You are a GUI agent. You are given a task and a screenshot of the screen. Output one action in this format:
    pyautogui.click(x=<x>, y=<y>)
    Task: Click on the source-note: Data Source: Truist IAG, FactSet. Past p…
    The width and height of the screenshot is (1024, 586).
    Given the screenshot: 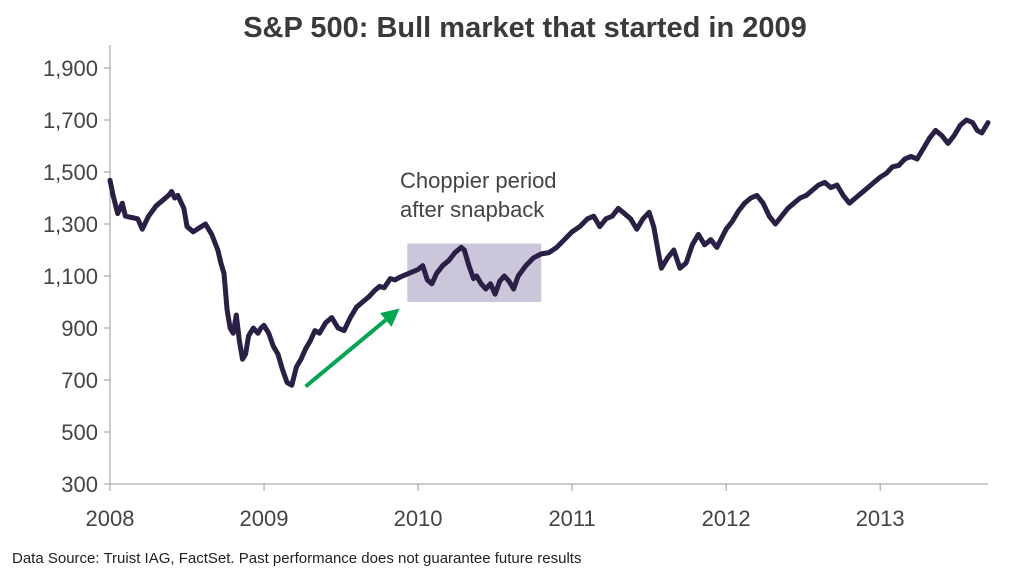 What is the action you would take?
    pyautogui.click(x=297, y=558)
    